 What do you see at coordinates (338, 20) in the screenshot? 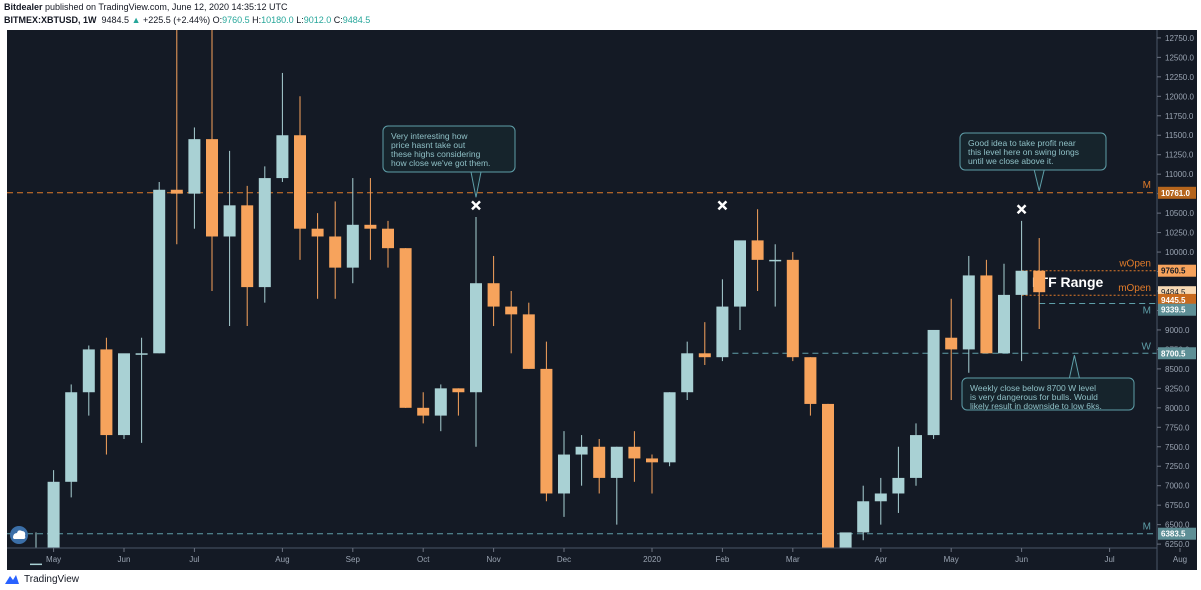
I see `close-label: C:` at bounding box center [338, 20].